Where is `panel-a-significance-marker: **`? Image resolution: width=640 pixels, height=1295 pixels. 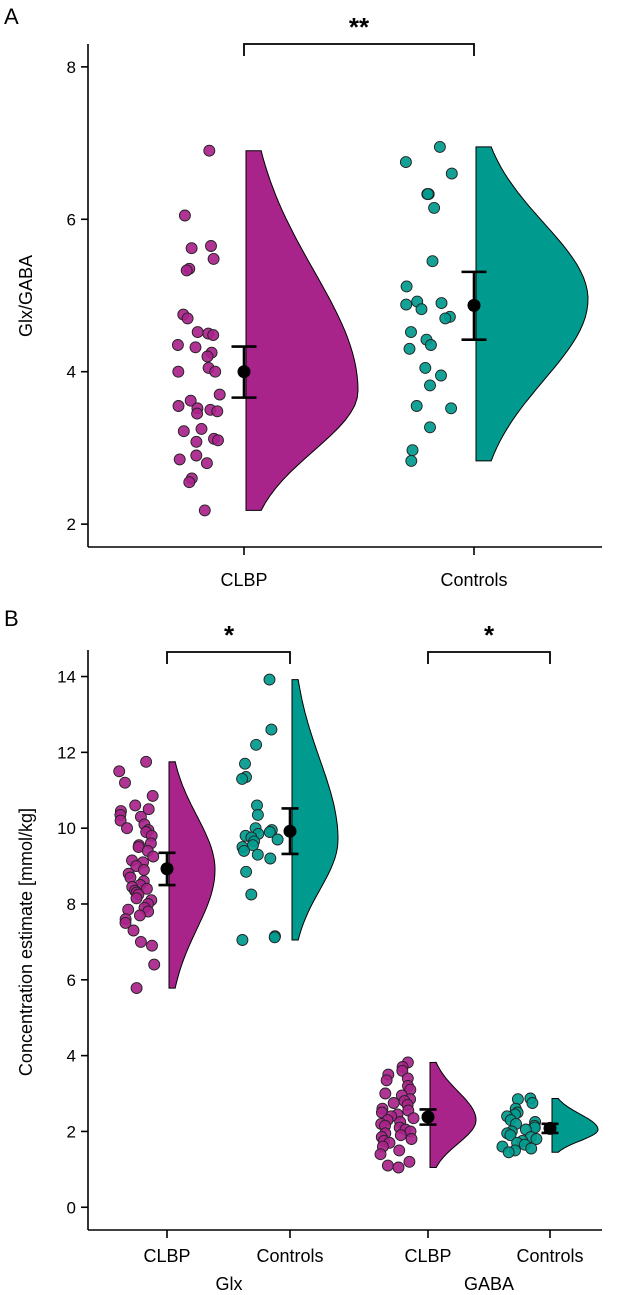
panel-a-significance-marker: ** is located at coordinates (359, 27).